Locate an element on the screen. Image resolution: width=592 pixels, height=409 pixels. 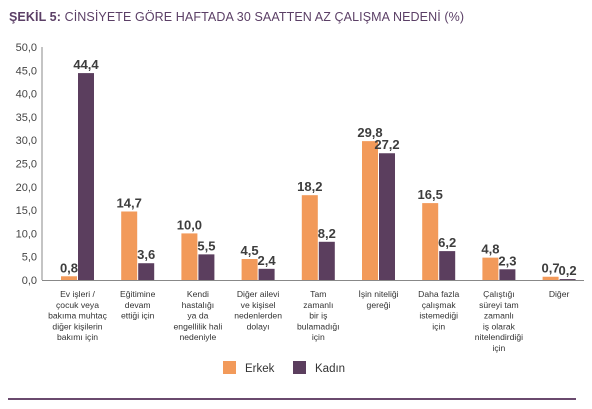
y-tick-label: 5,0 is located at coordinates (29, 258).